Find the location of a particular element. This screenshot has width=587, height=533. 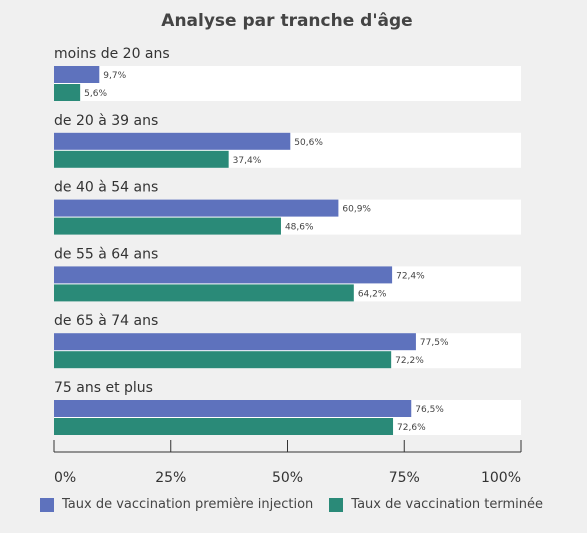

category-label: de 20 à 39 ans is located at coordinates (106, 121).